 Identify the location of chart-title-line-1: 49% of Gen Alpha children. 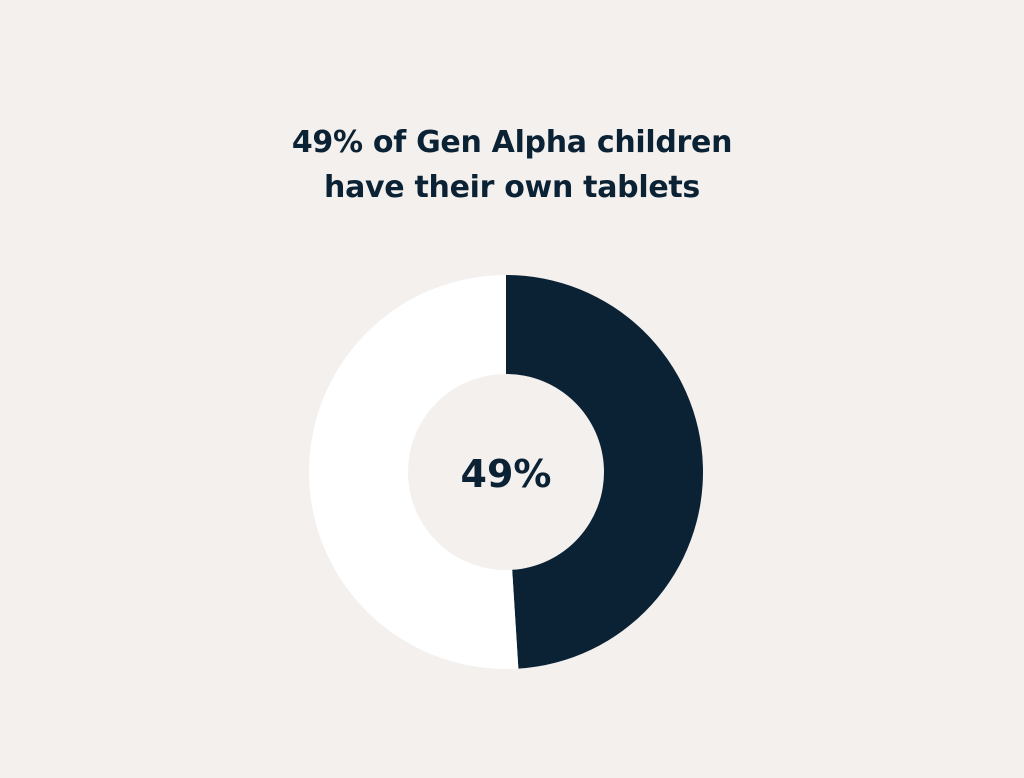
(512, 142).